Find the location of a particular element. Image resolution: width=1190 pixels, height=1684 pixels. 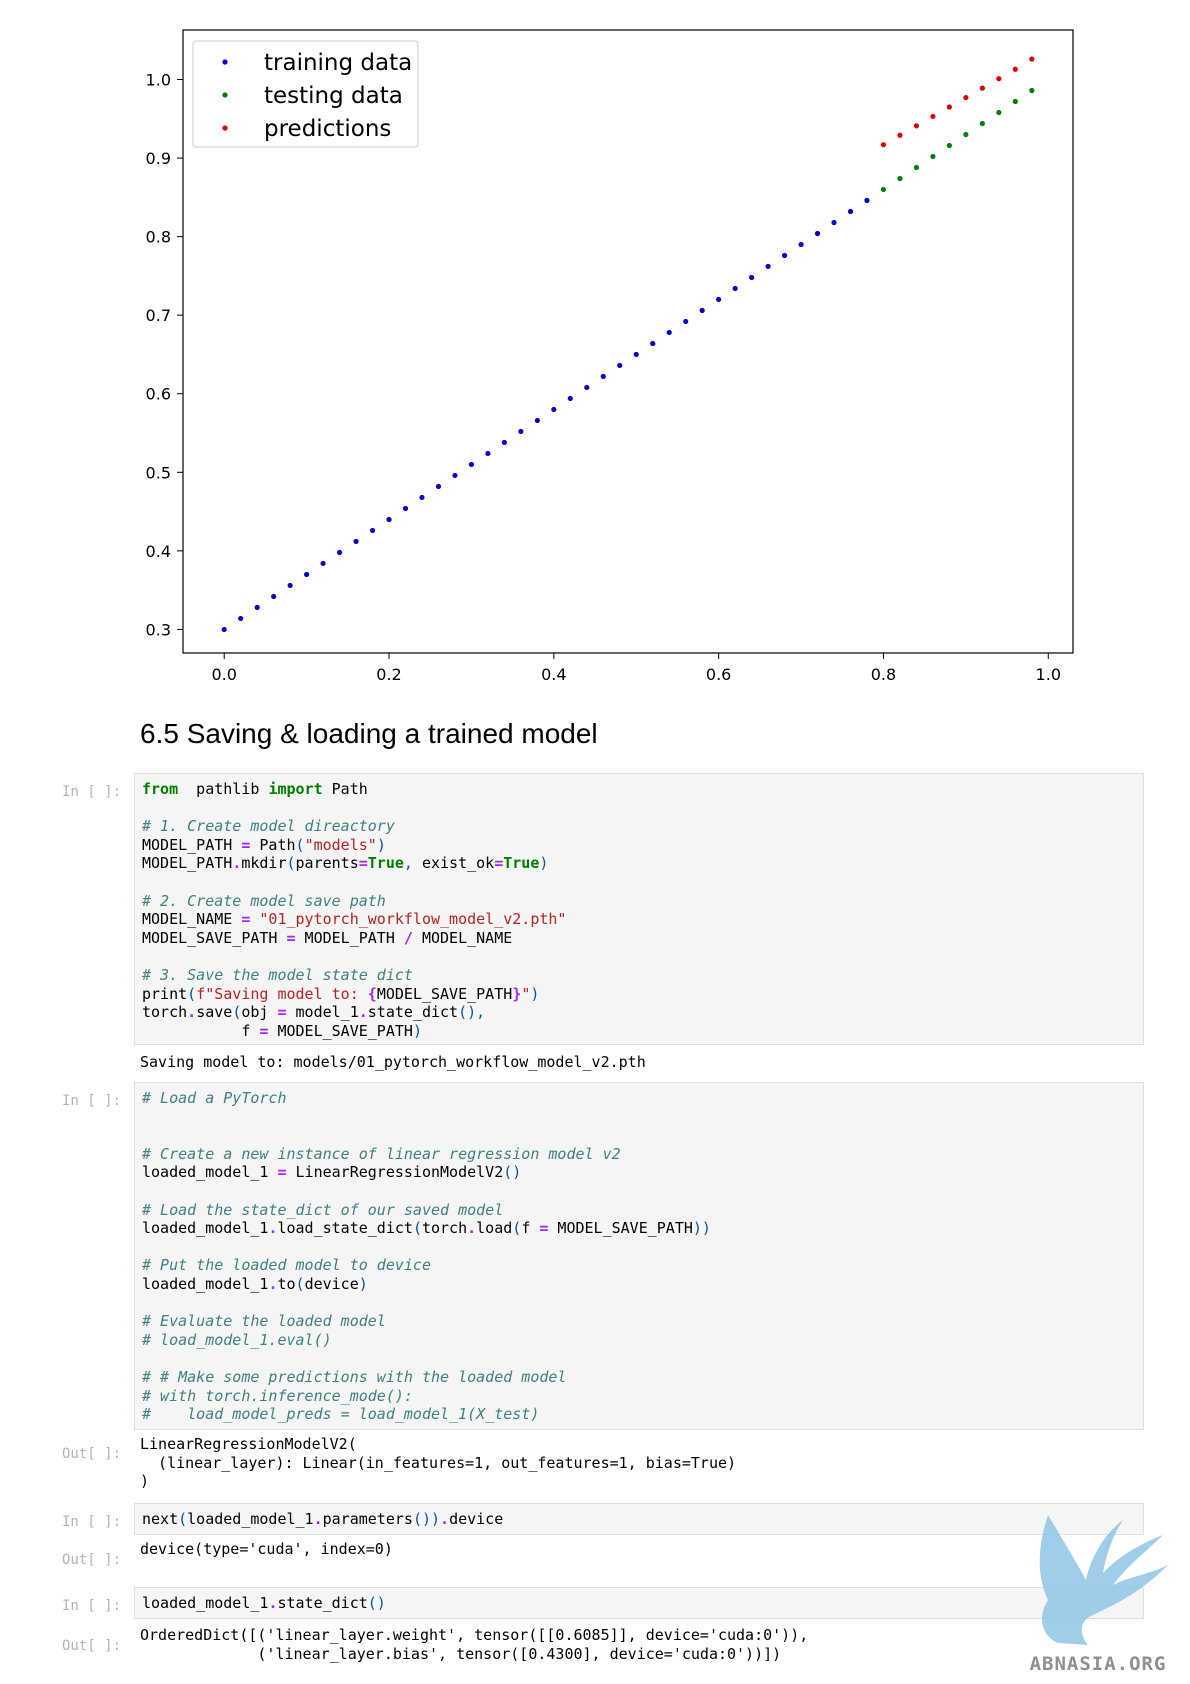

code-token: MODEL_PATH is located at coordinates (192, 844).